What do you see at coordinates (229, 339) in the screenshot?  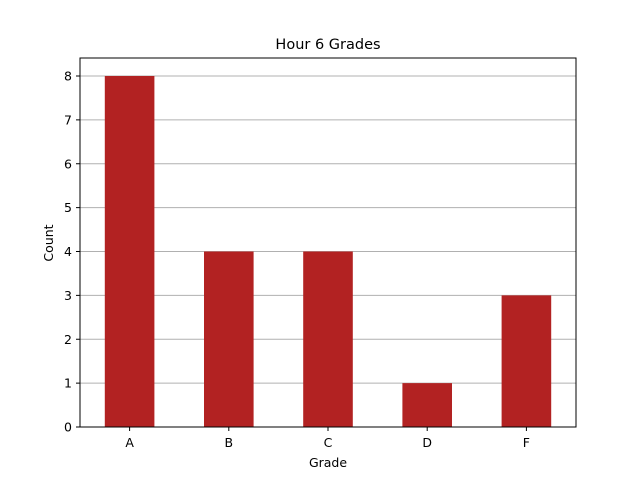 I see `bar-B` at bounding box center [229, 339].